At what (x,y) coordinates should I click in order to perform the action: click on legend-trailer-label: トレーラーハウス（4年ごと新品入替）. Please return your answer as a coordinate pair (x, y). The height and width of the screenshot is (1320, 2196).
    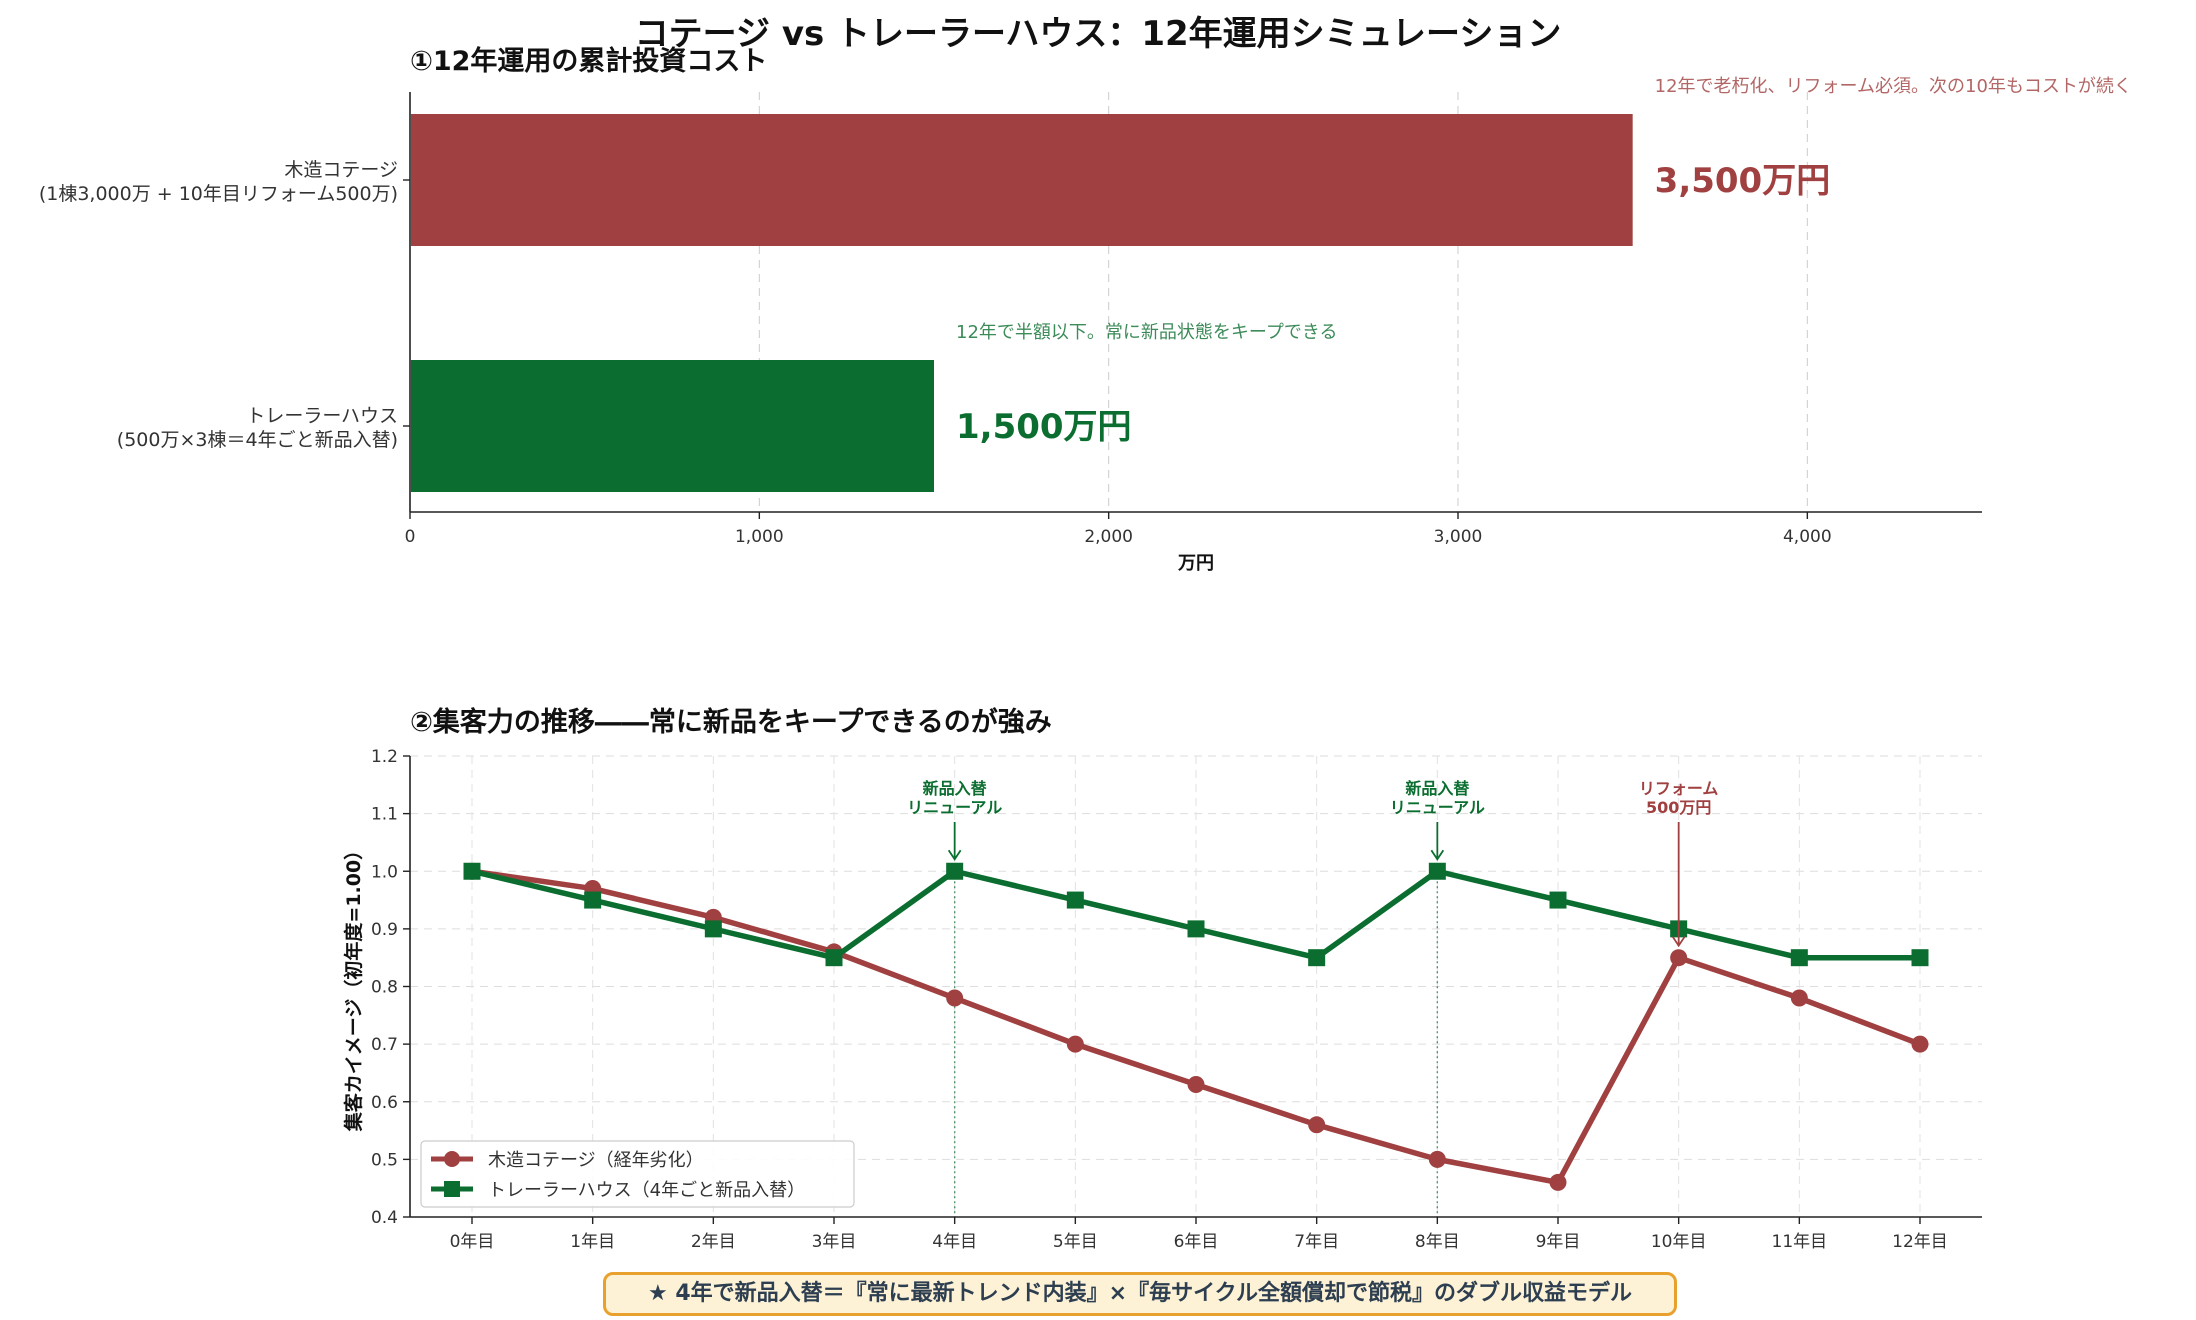
    Looking at the image, I should click on (646, 1190).